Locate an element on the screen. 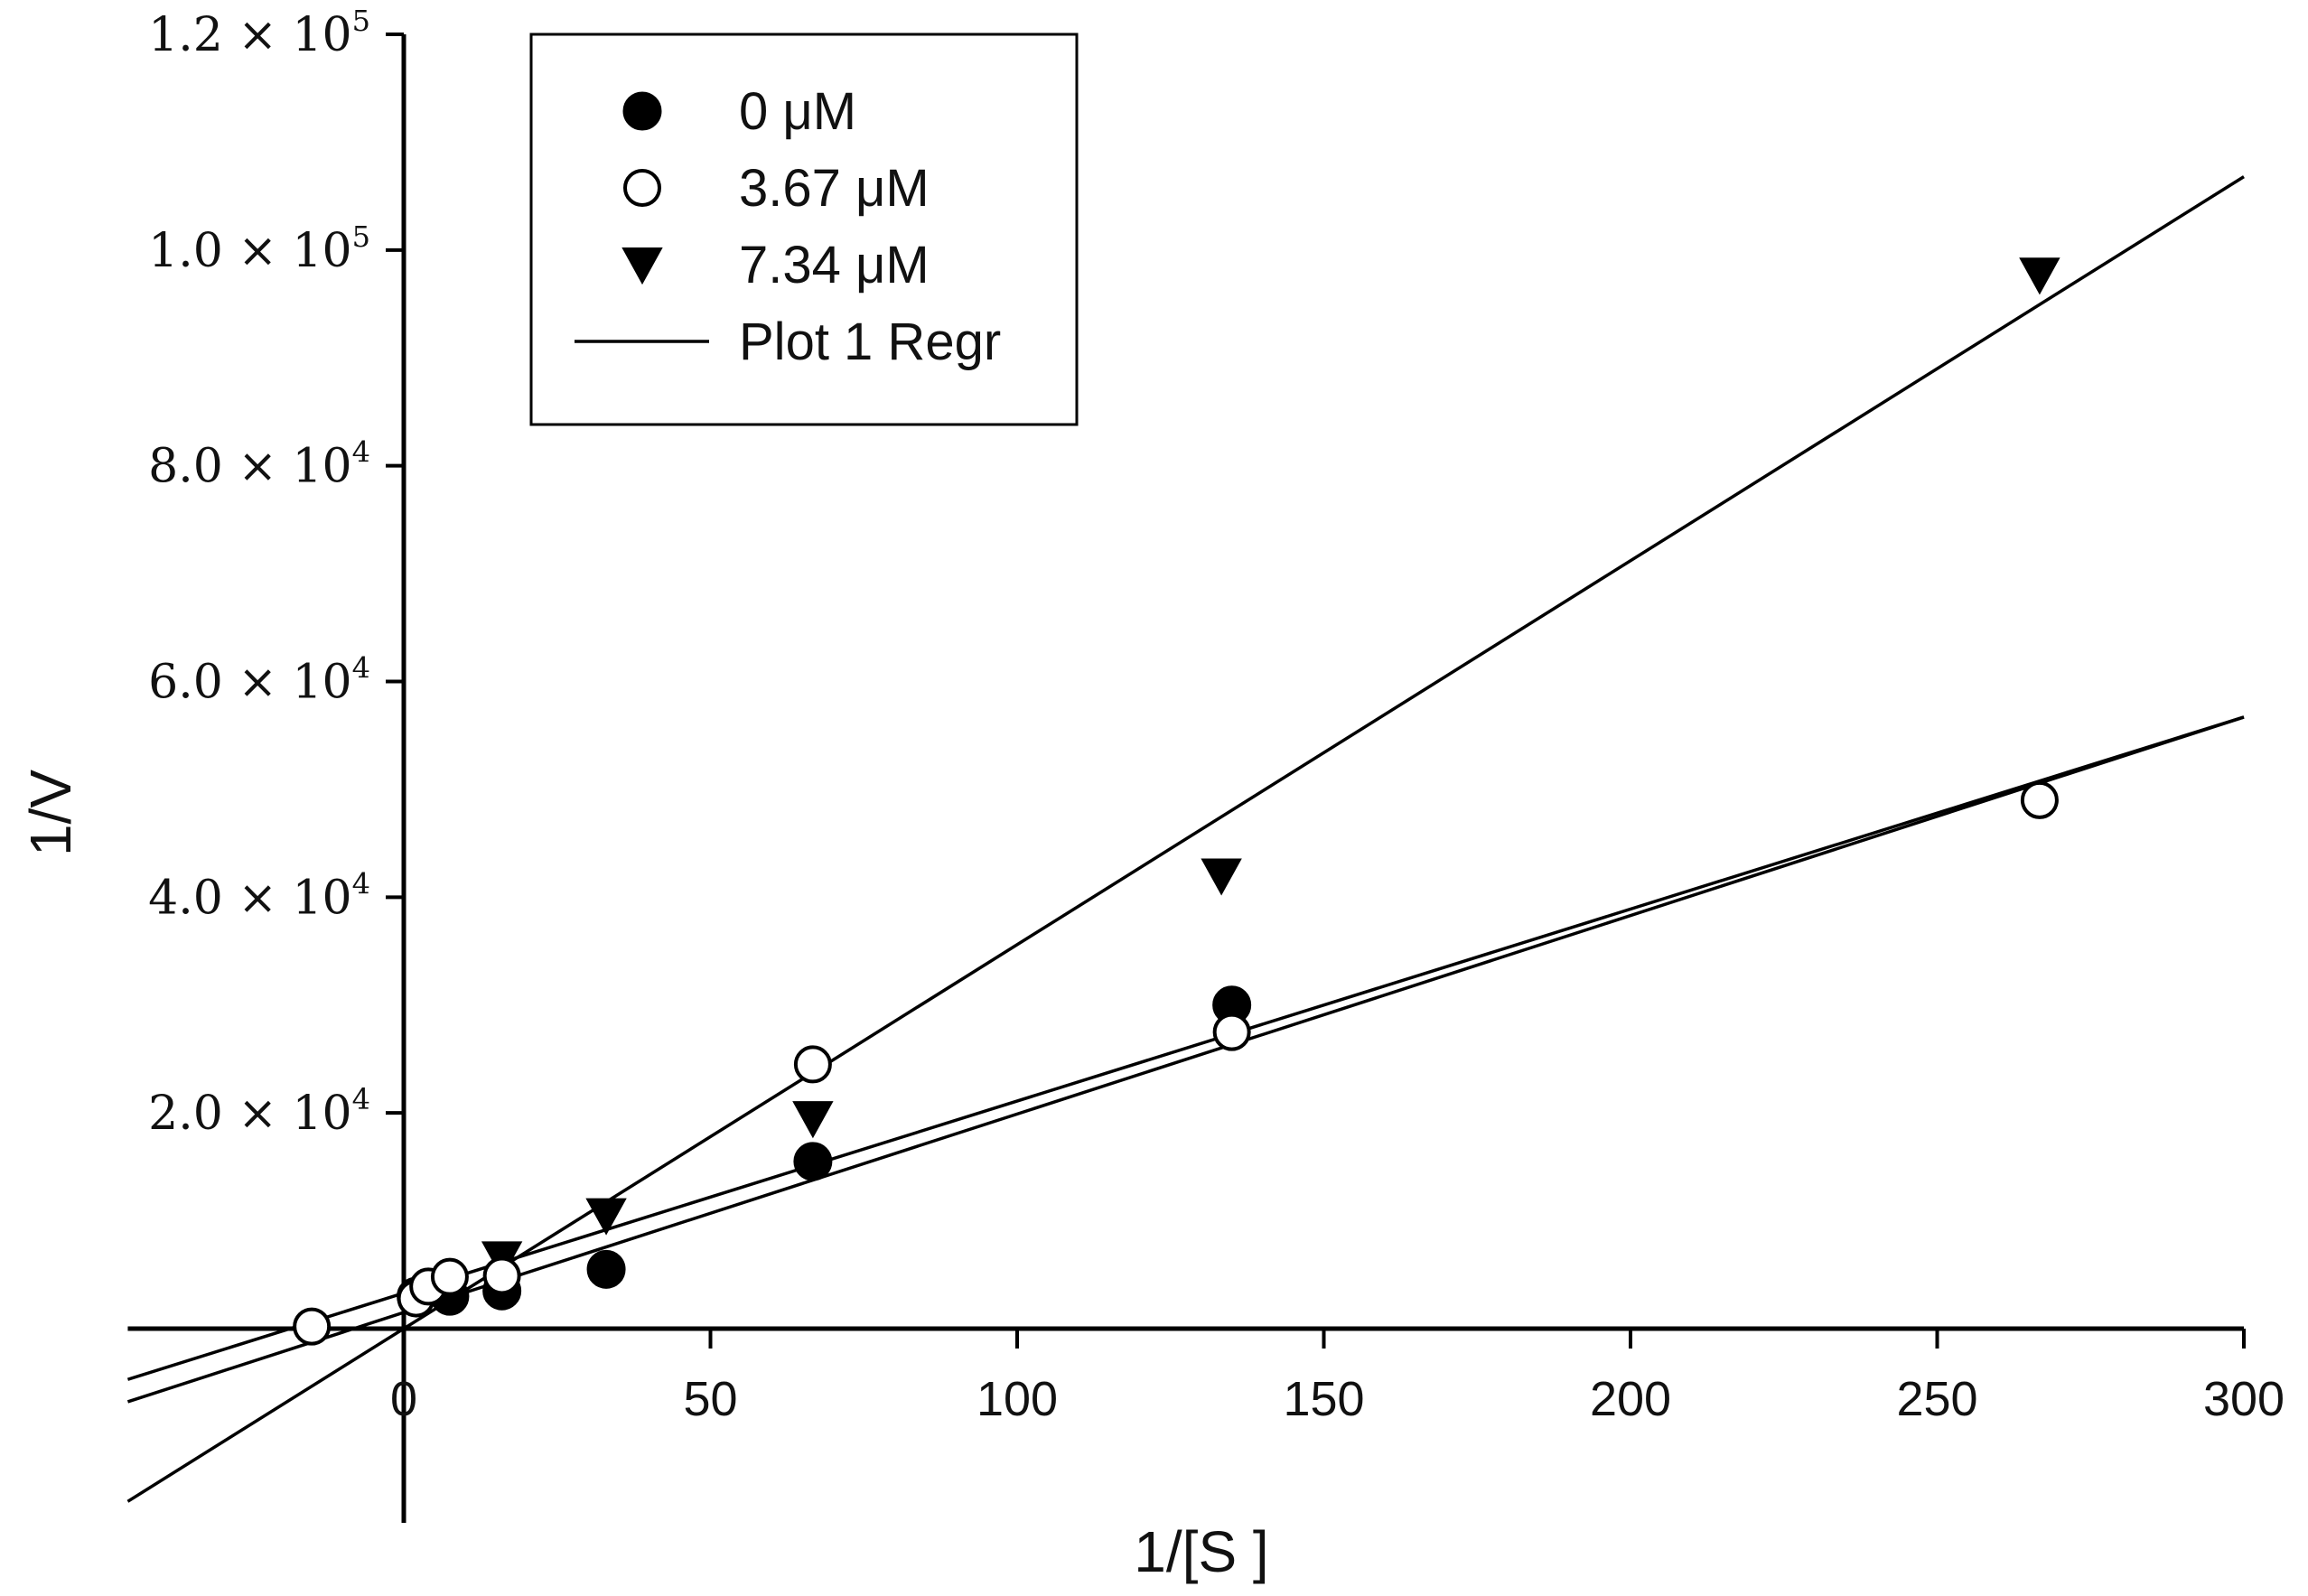  y-tick-label-60000: 6.0 × 104 is located at coordinates (259, 680).